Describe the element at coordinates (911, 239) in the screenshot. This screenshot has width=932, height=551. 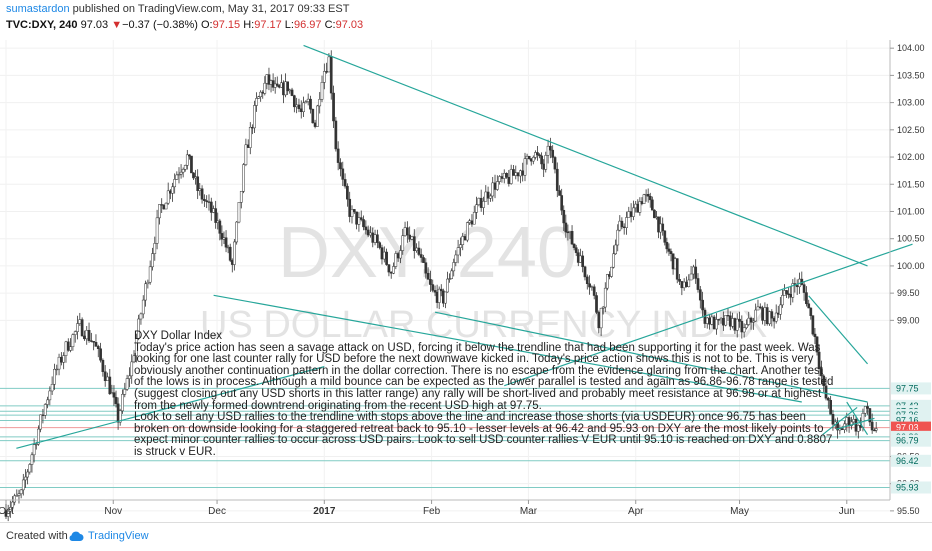
I see `price-tick-label: 100.50` at that location.